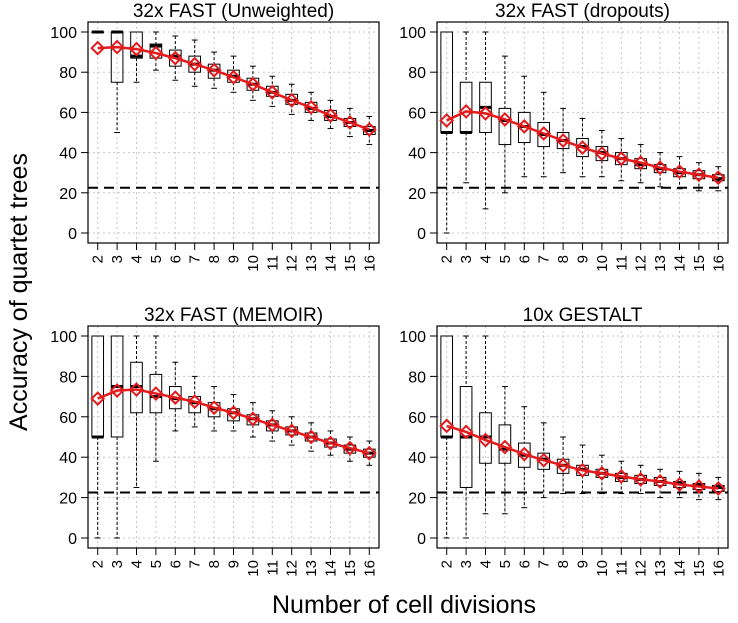  Describe the element at coordinates (311, 263) in the screenshot. I see `x-tick-label: 13` at that location.